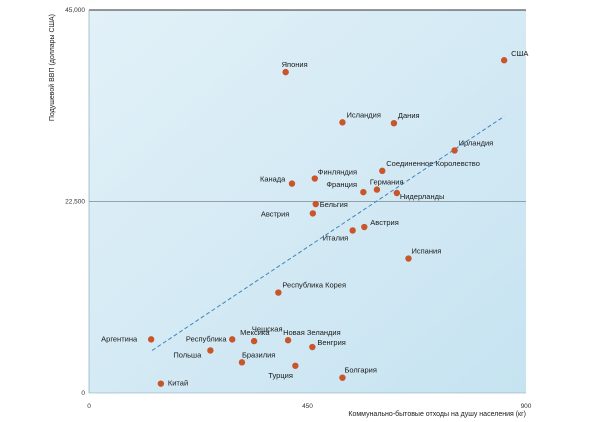 Image resolution: width=591 pixels, height=422 pixels. Describe the element at coordinates (312, 332) in the screenshot. I see `point-label: Новая Зеландия` at that location.